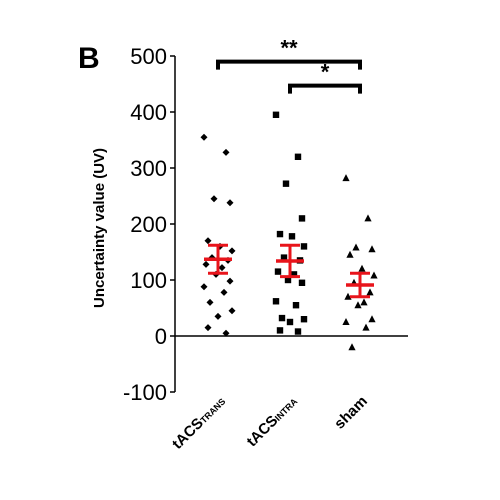  What do you see at coordinates (272, 421) in the screenshot?
I see `x-tick-label: tACSINTRA` at bounding box center [272, 421].